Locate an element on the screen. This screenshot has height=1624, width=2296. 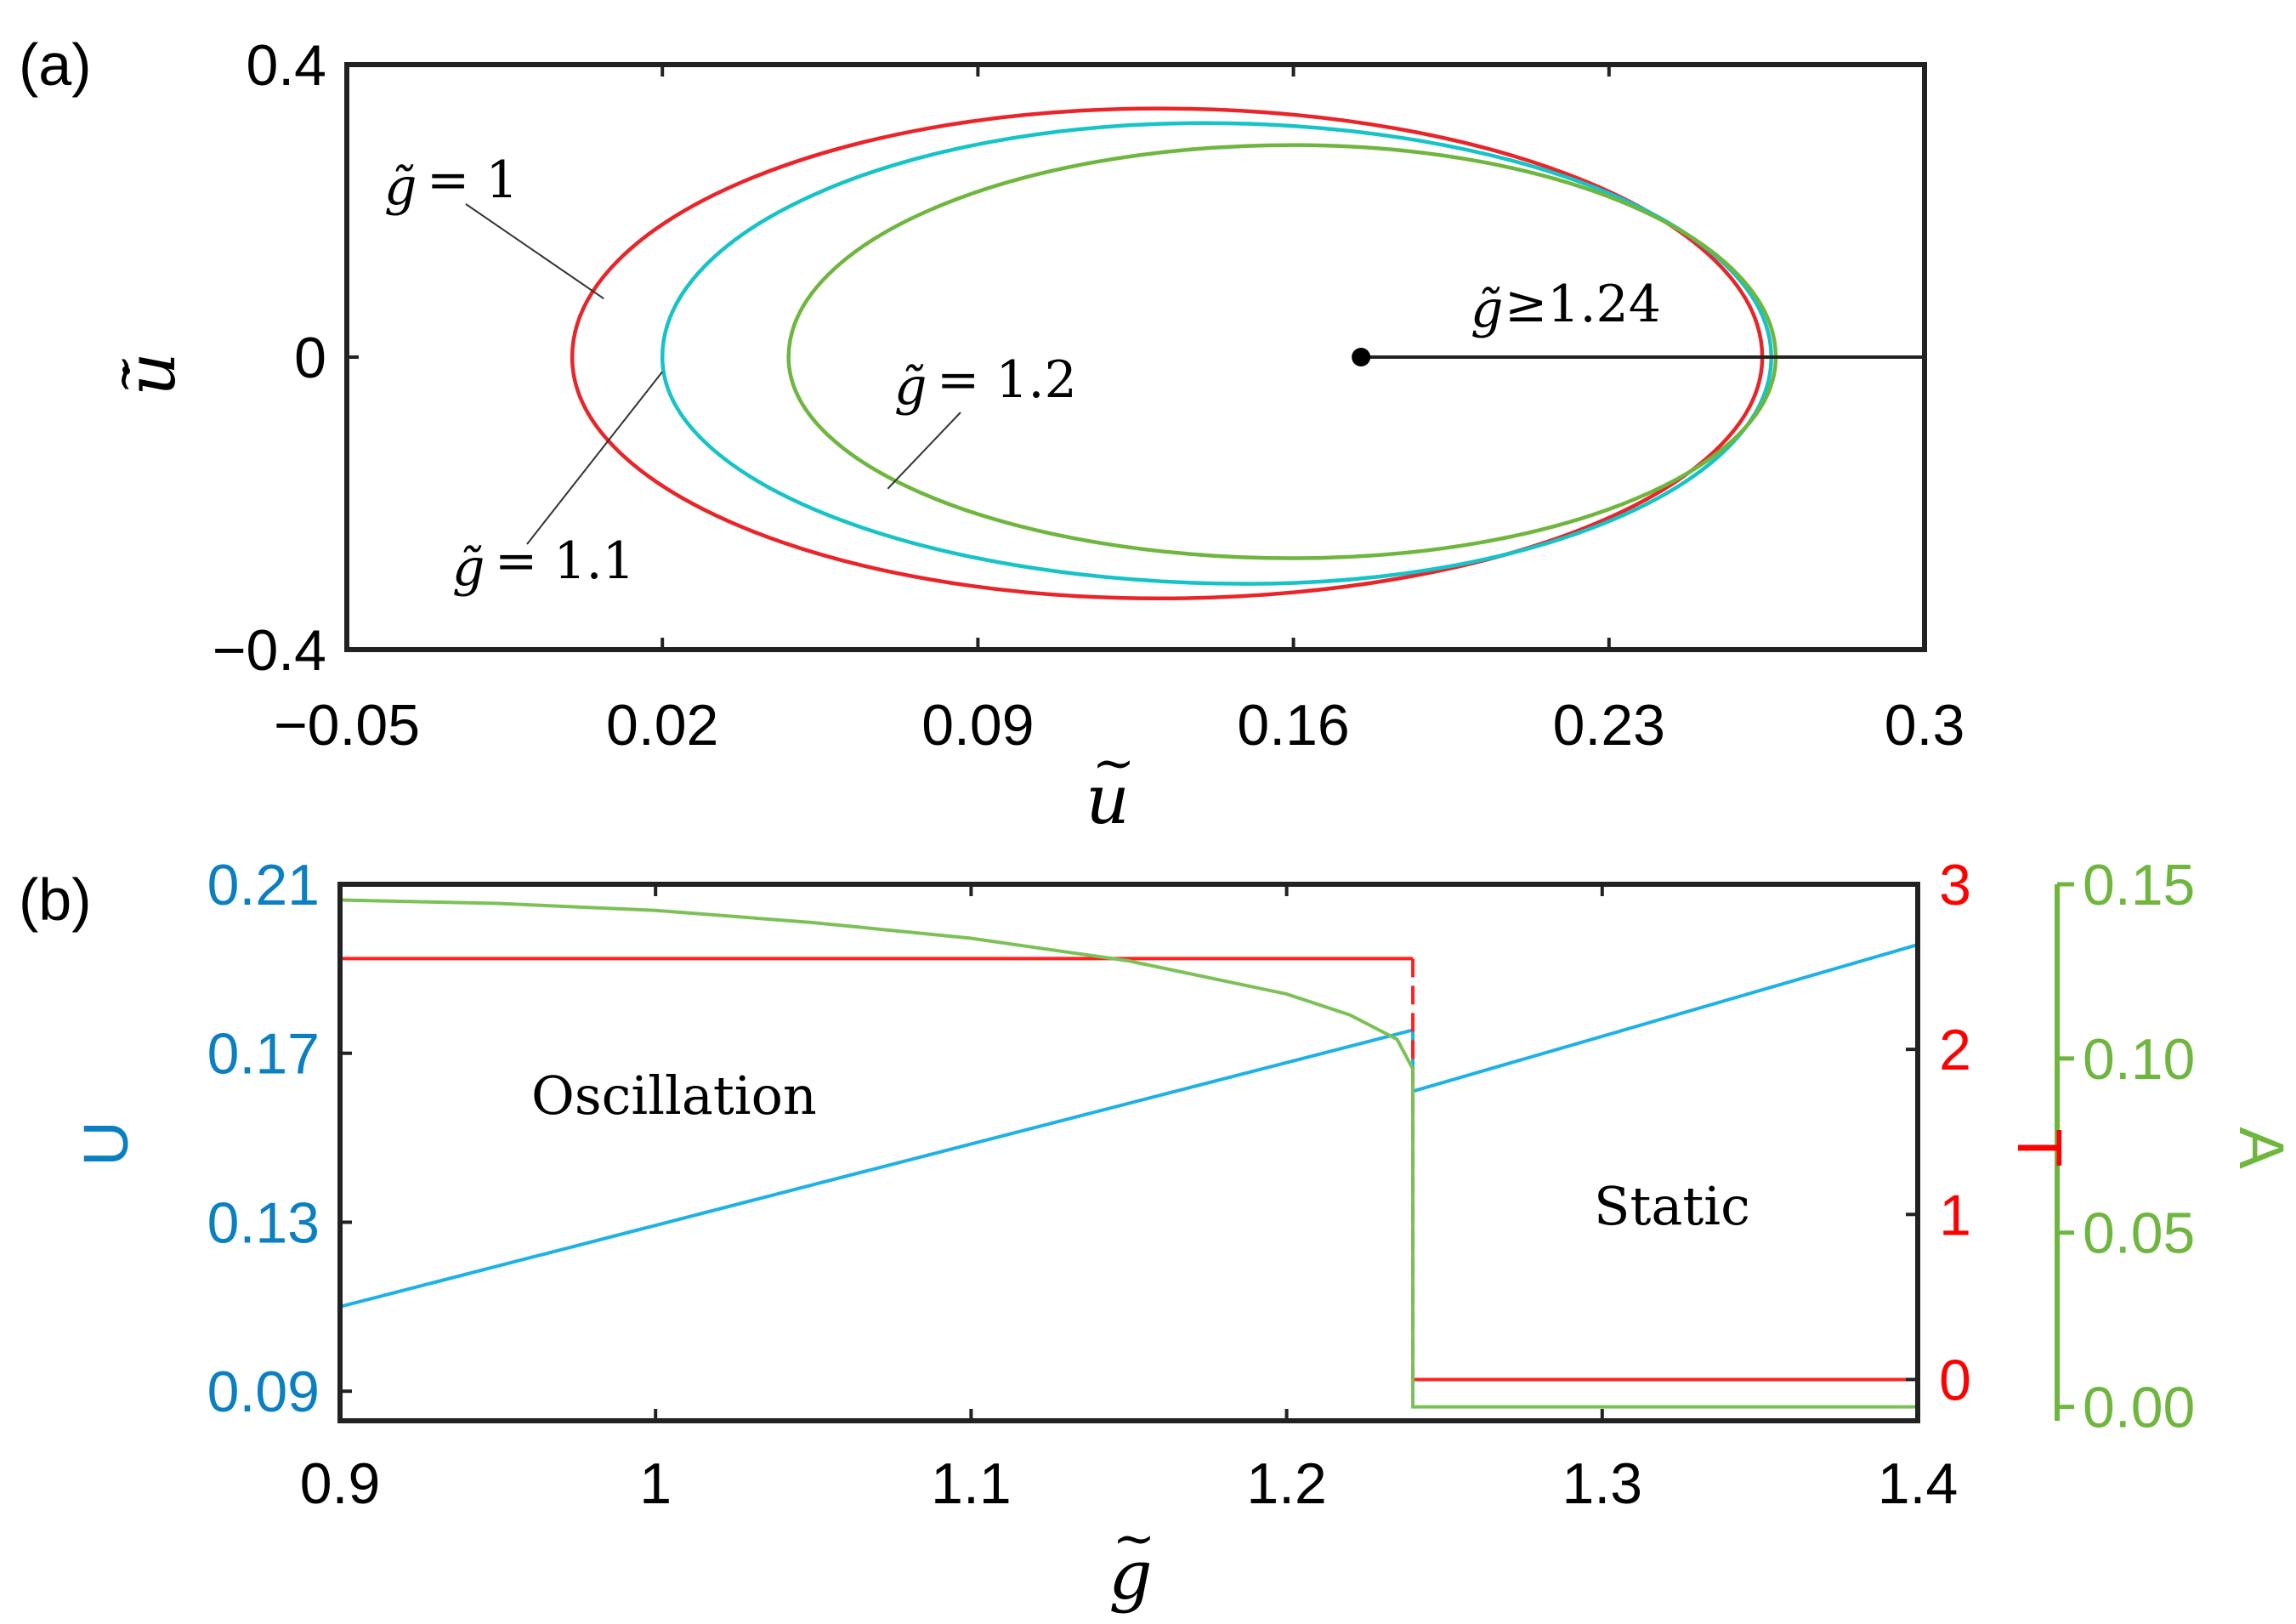
panel-a-y-axis-label: u̇ ~ is located at coordinates (143, 374).